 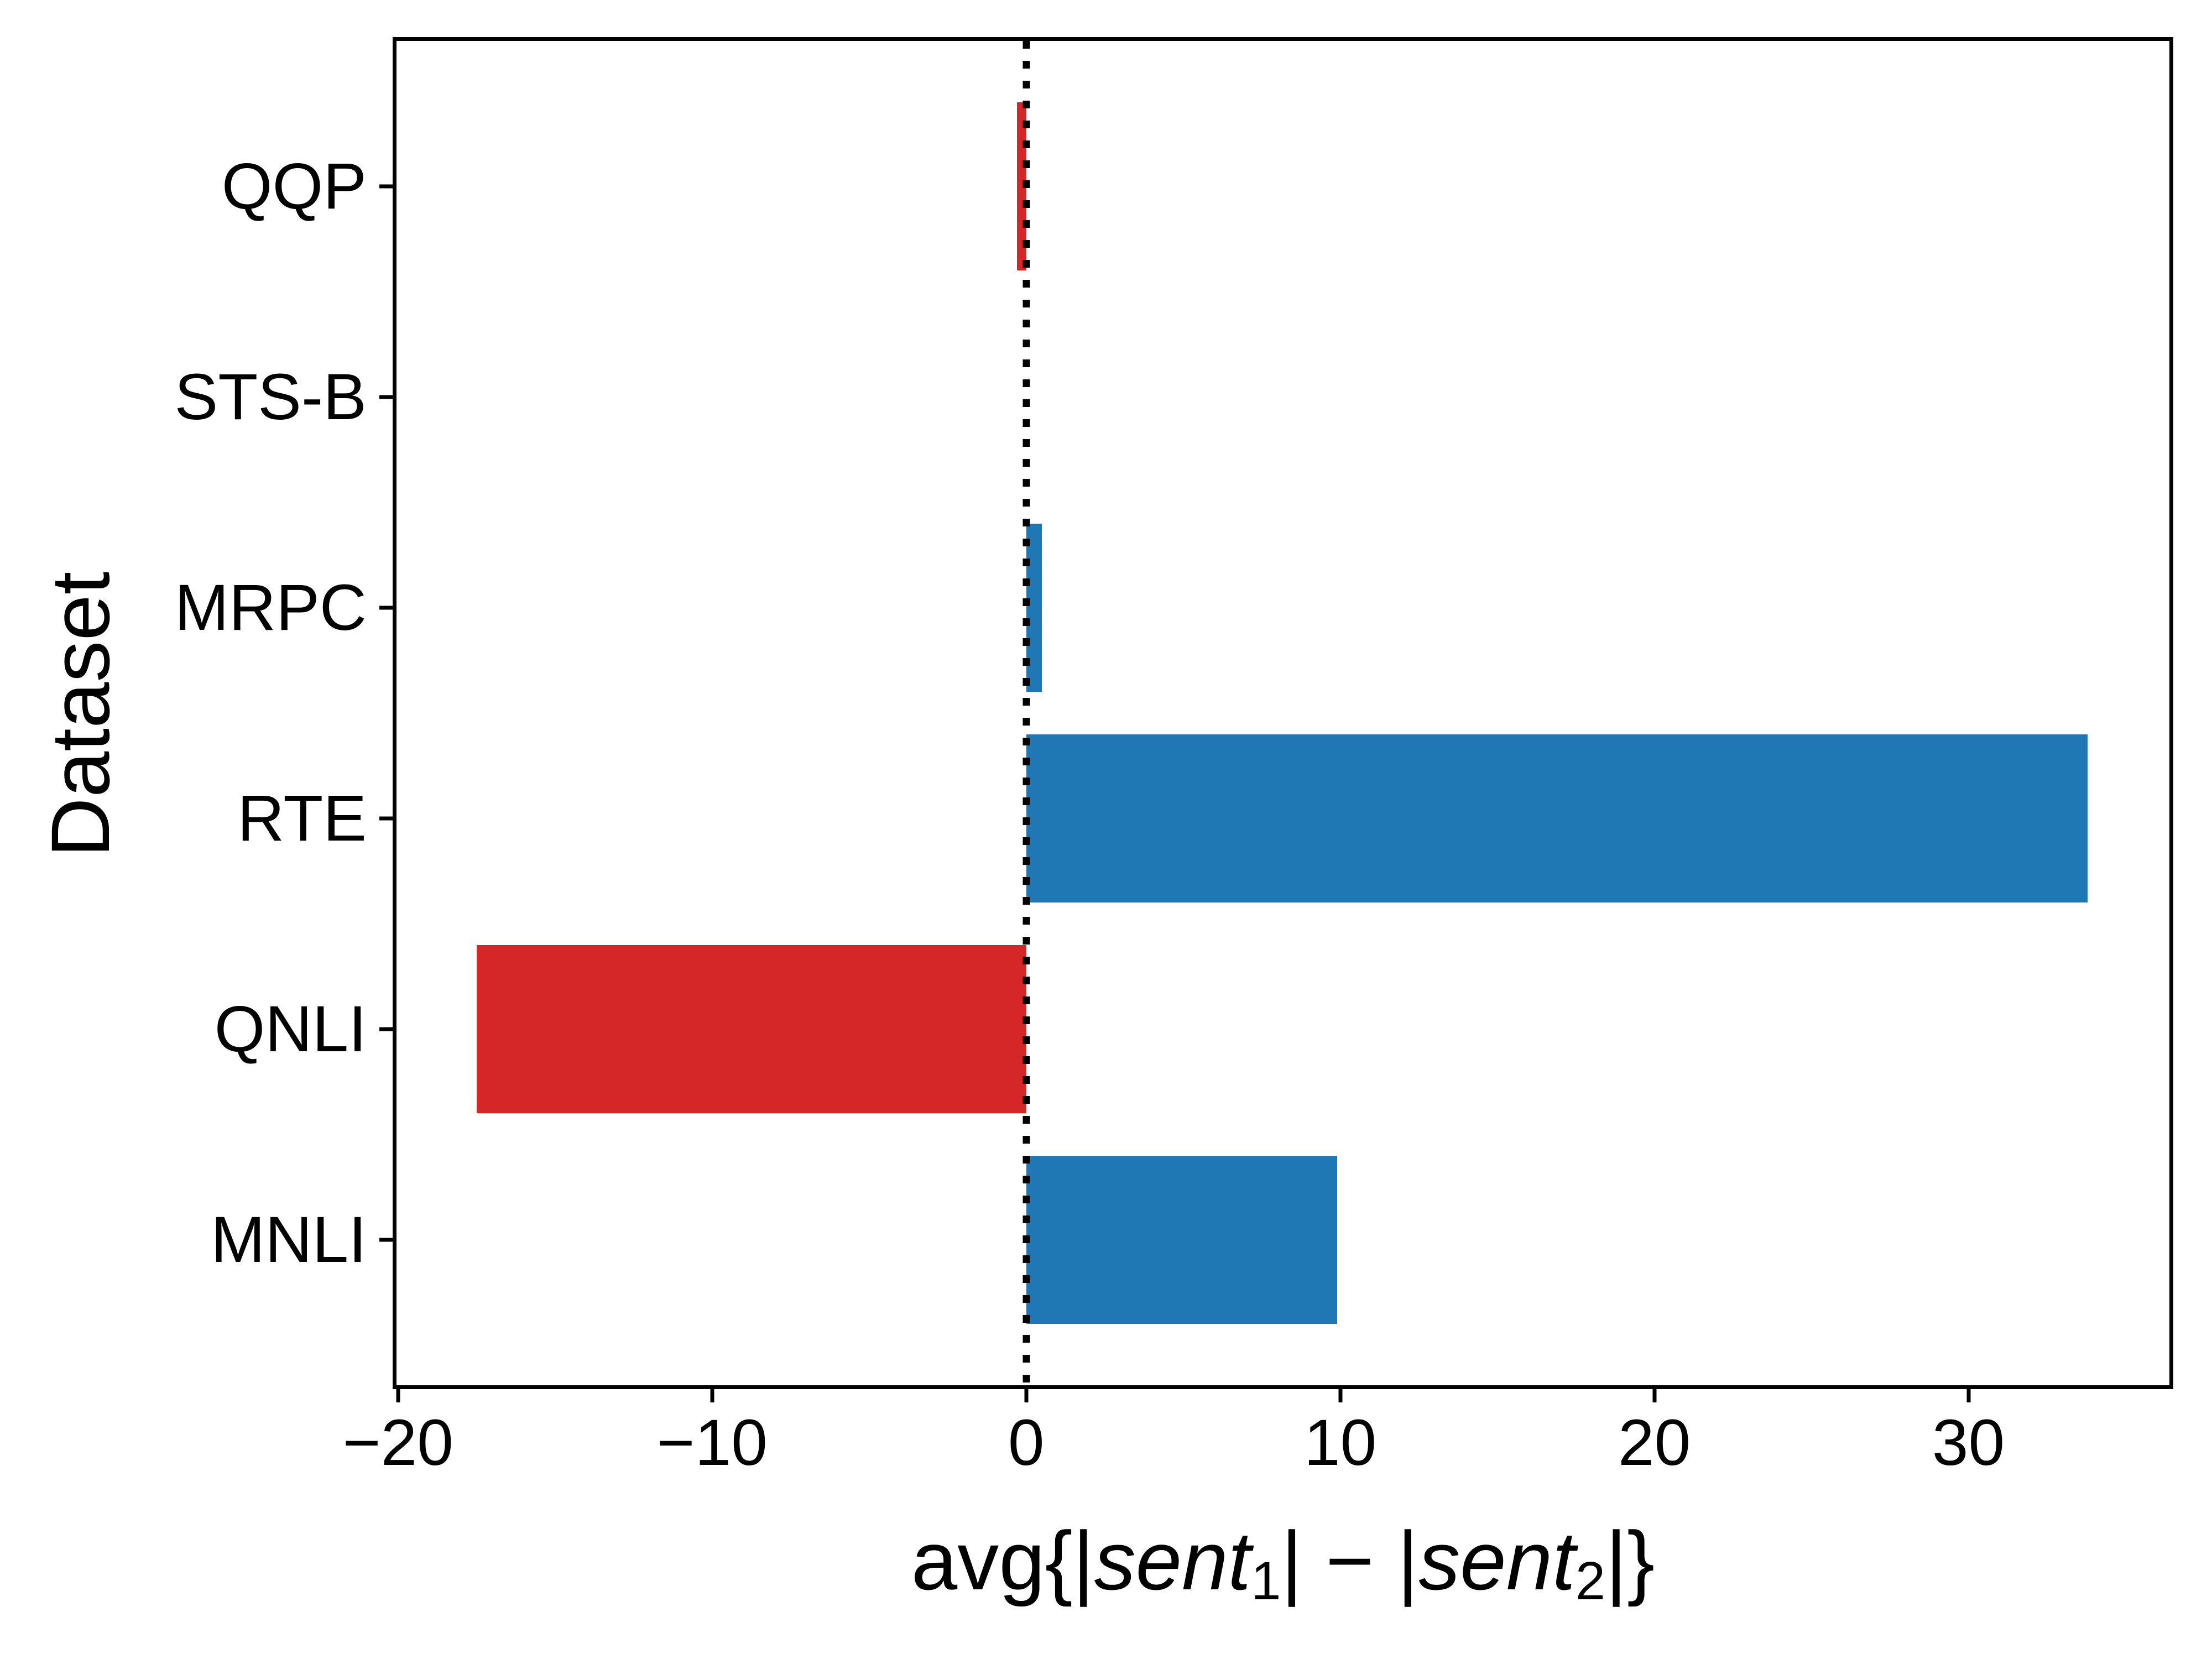 I want to click on x-tick-label--20: −20, so click(x=398, y=1443).